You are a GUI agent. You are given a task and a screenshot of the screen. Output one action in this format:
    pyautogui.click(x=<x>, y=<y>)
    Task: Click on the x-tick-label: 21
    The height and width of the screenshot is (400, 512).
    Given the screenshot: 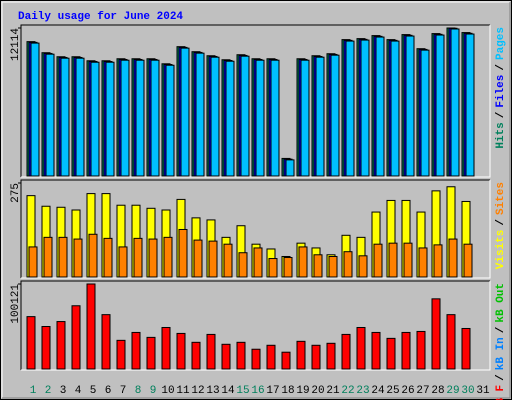 What is the action you would take?
    pyautogui.click(x=333, y=391)
    